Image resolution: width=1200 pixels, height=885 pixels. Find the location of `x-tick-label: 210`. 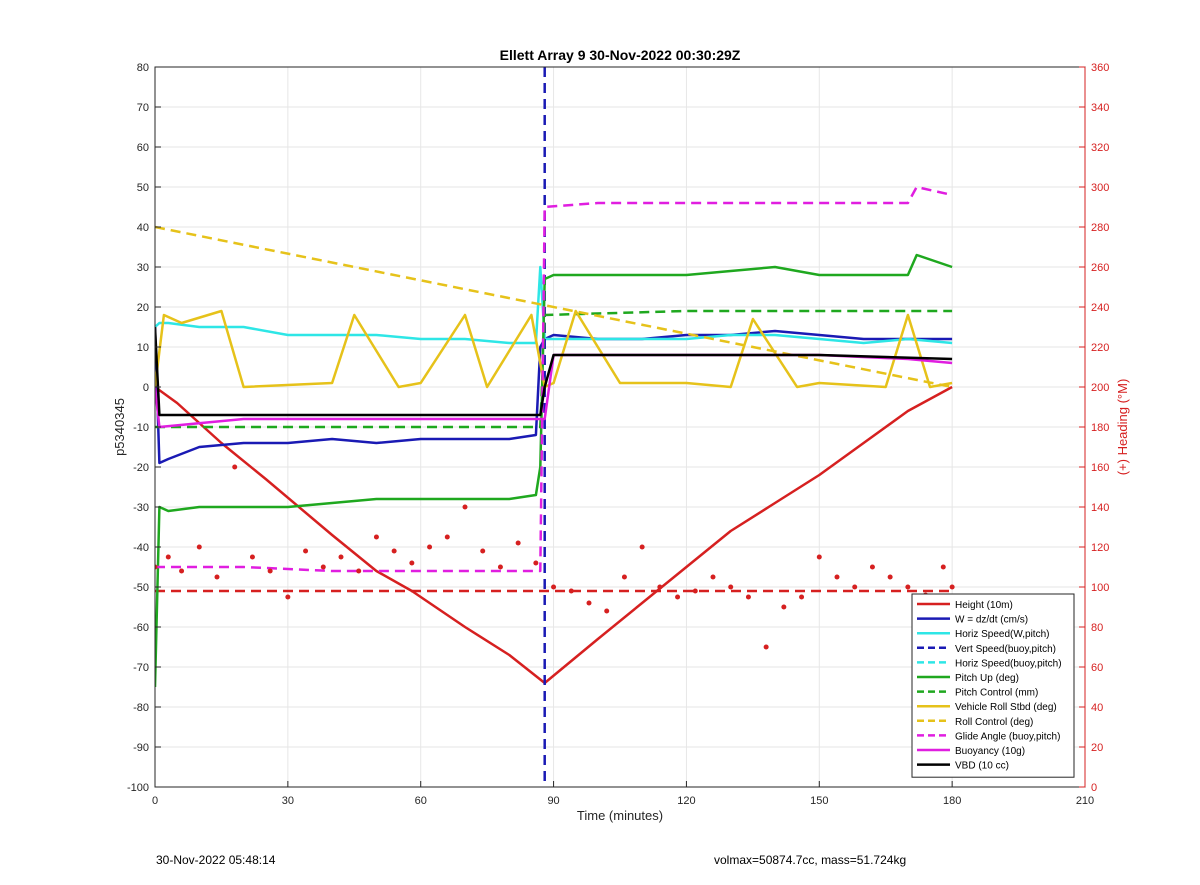

x-tick-label: 210 is located at coordinates (1085, 801).